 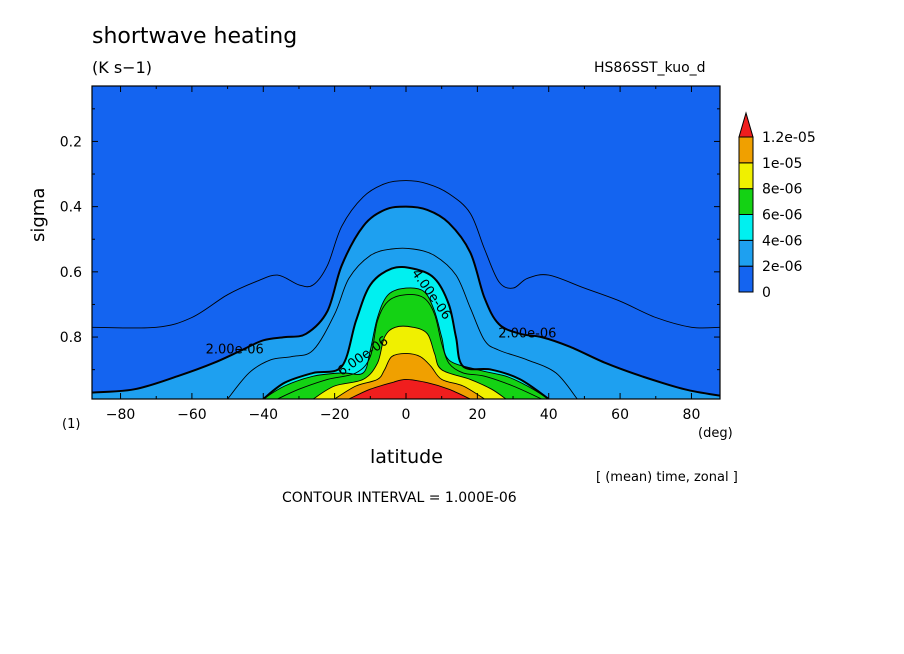 What do you see at coordinates (71, 338) in the screenshot?
I see `y-tick-label: 0.8` at bounding box center [71, 338].